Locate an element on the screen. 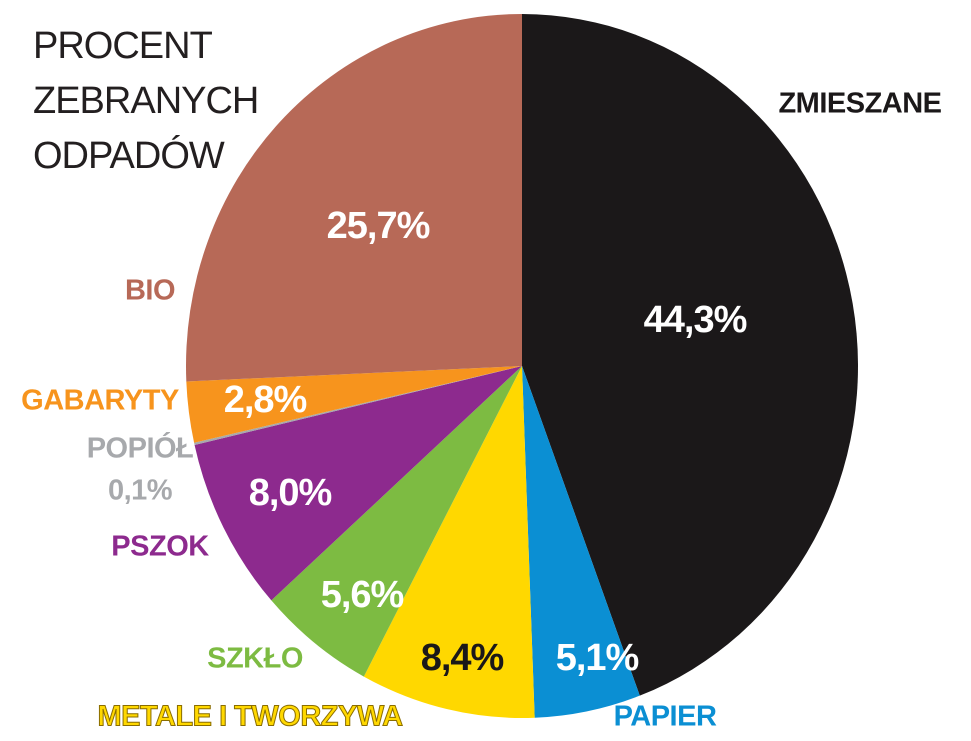  chart-title: ZEBRANYCH is located at coordinates (145, 101).